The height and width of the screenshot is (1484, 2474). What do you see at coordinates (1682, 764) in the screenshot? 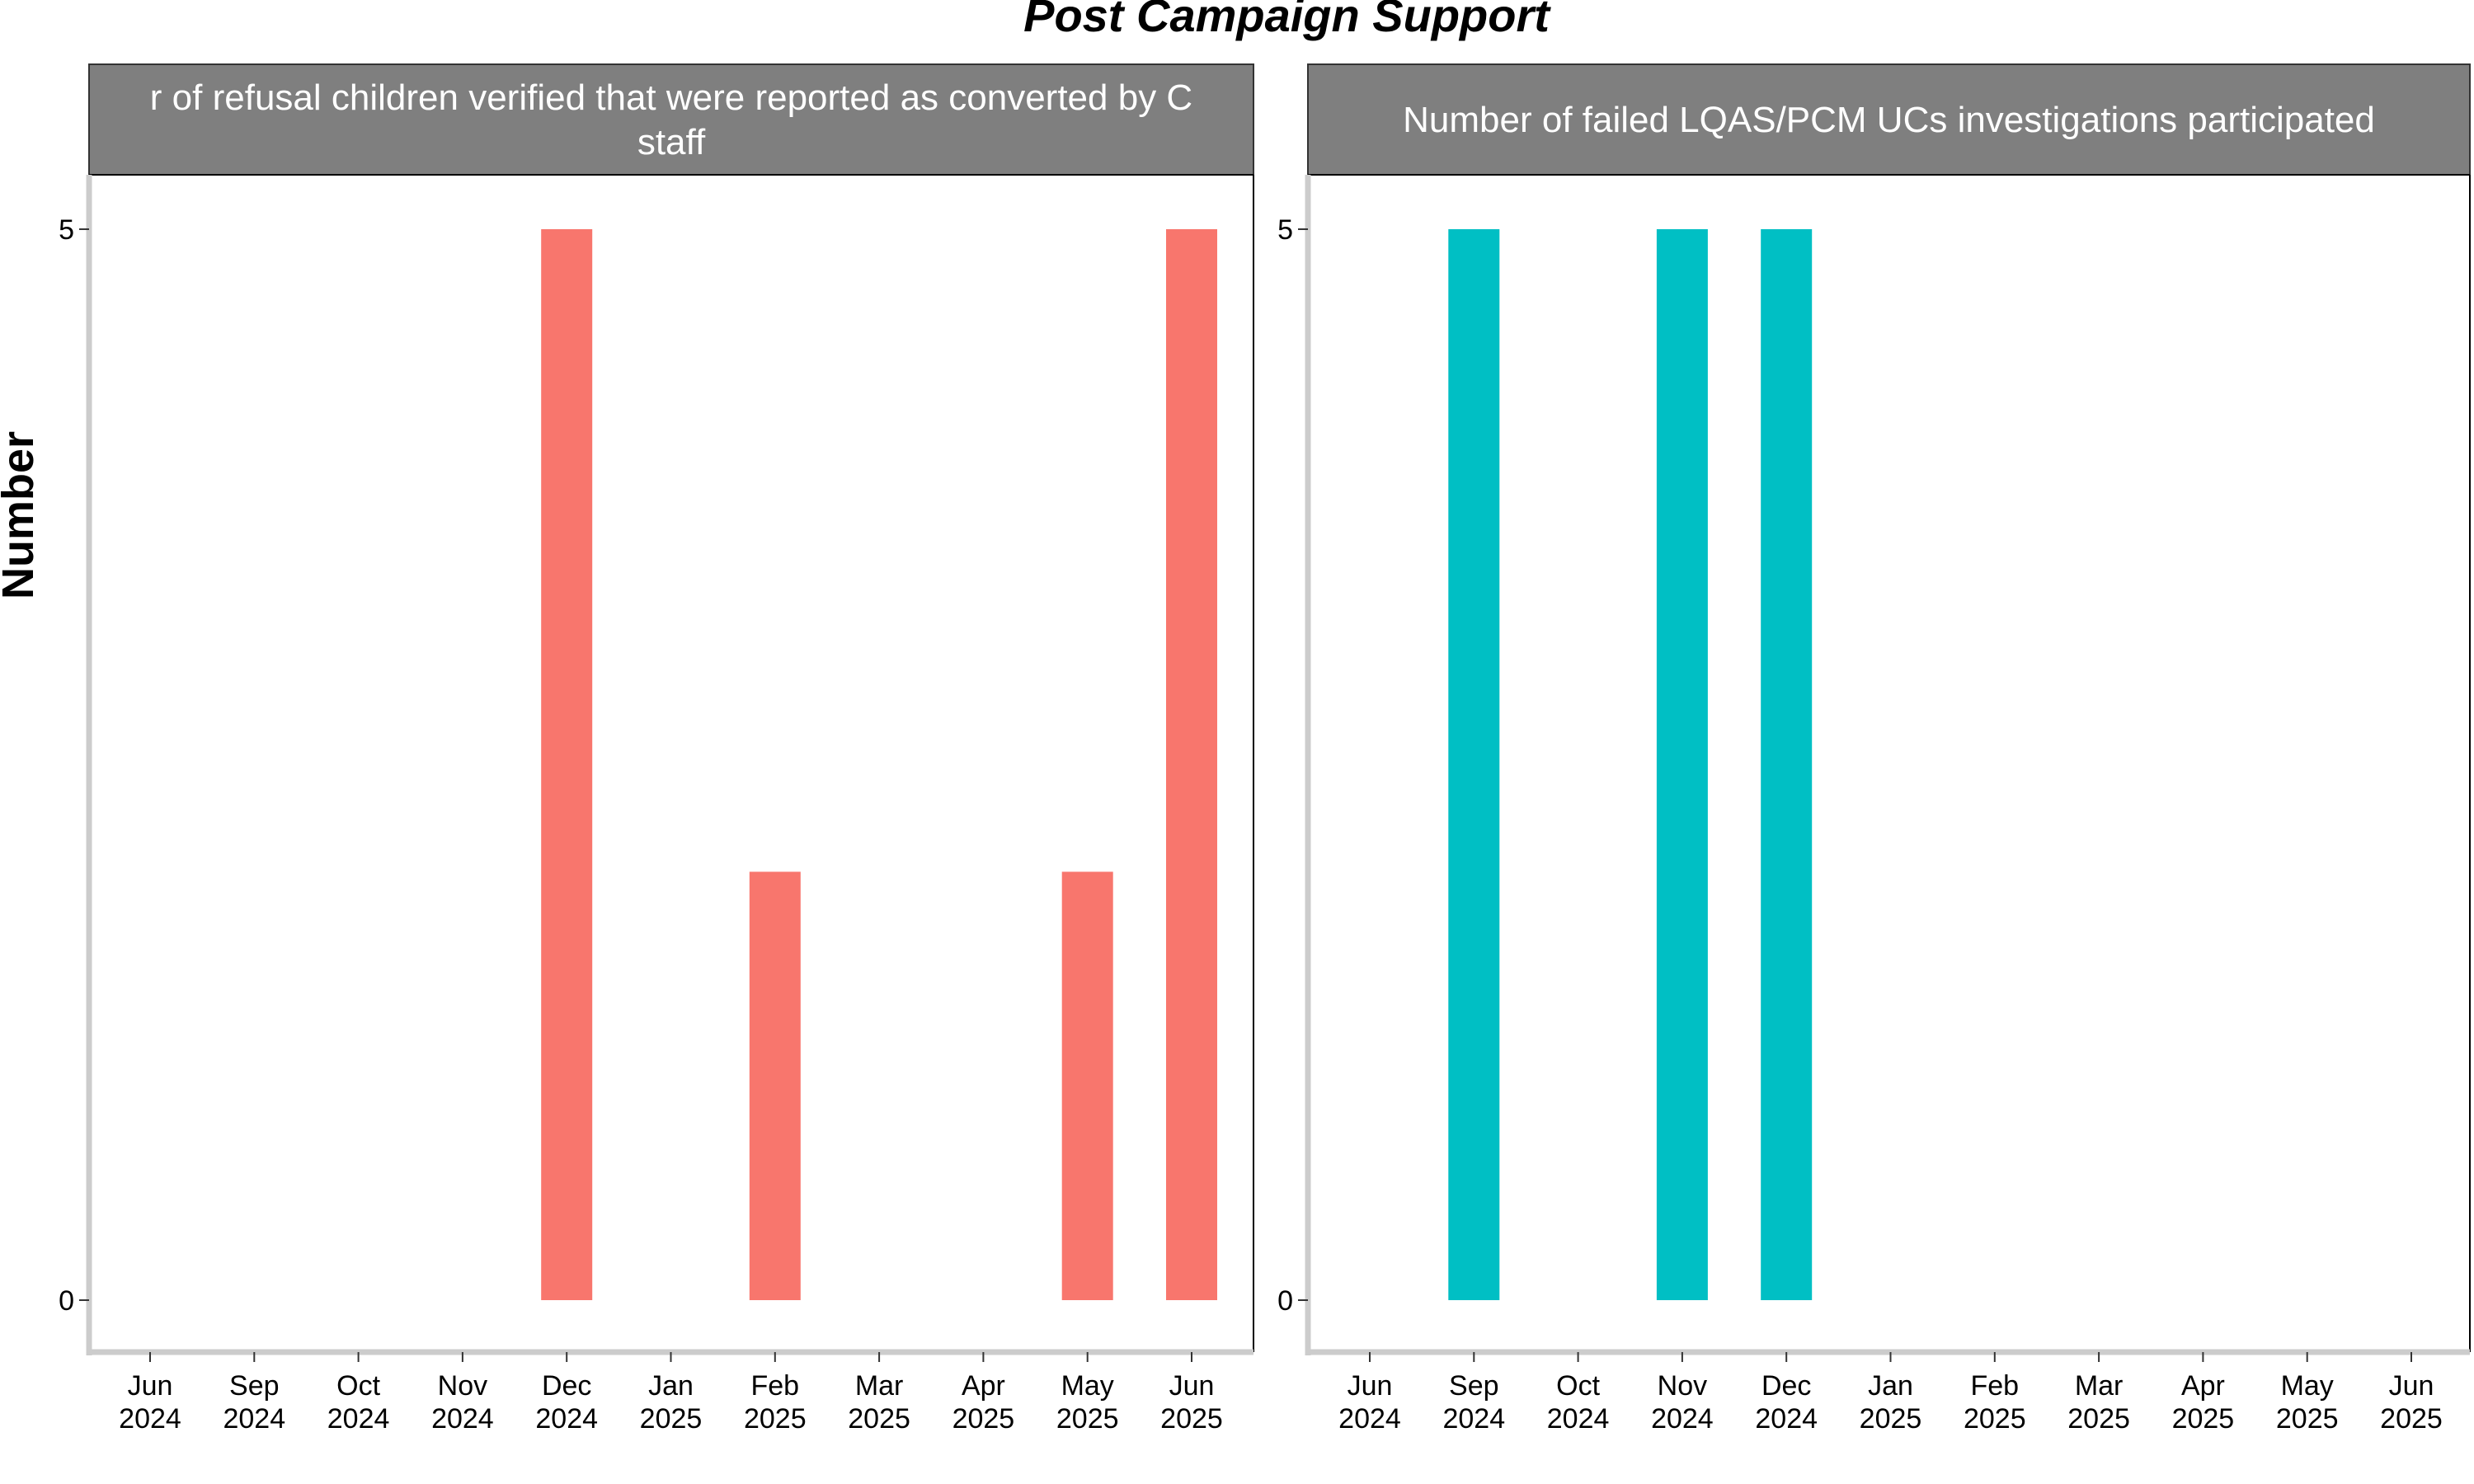
I see `bar-nov-2024` at bounding box center [1682, 764].